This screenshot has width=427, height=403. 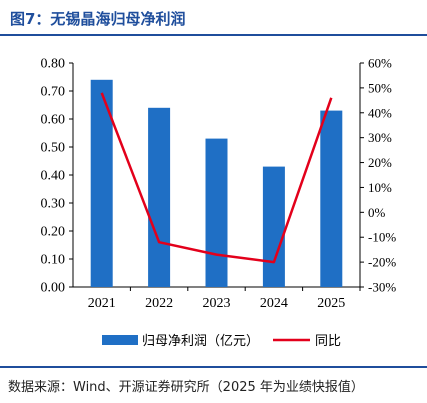 I want to click on left-tick-label: 0.20, so click(x=53, y=232).